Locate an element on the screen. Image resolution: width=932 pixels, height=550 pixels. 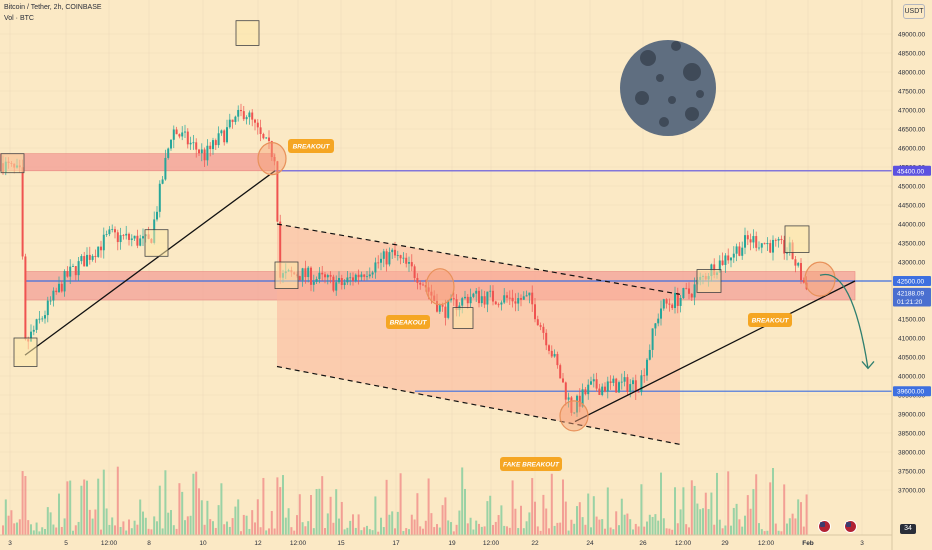
price-tick-label: 37000.00 is located at coordinates (911, 491).